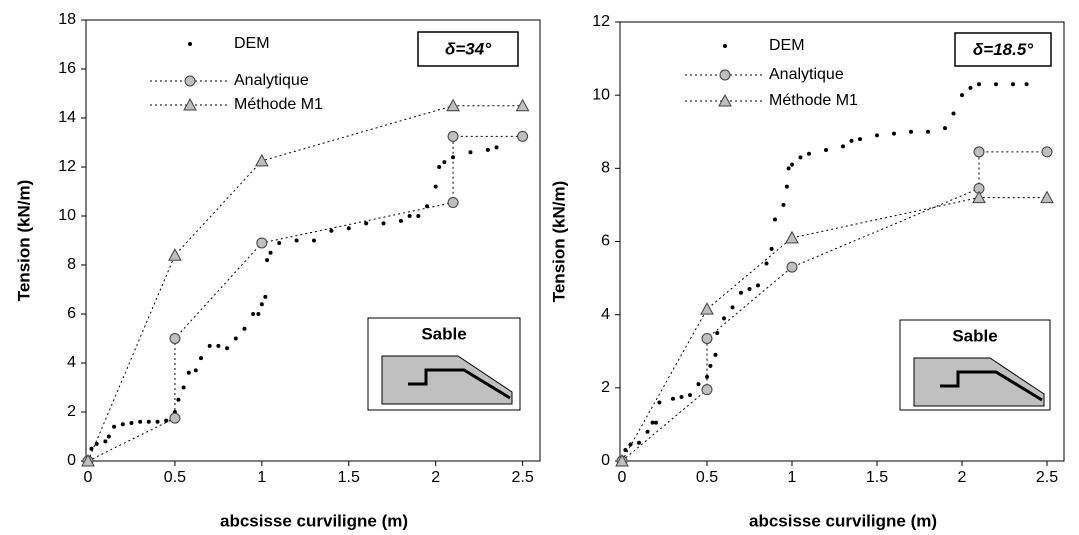 The image size is (1079, 535). I want to click on x-tick-label: 0, so click(622, 477).